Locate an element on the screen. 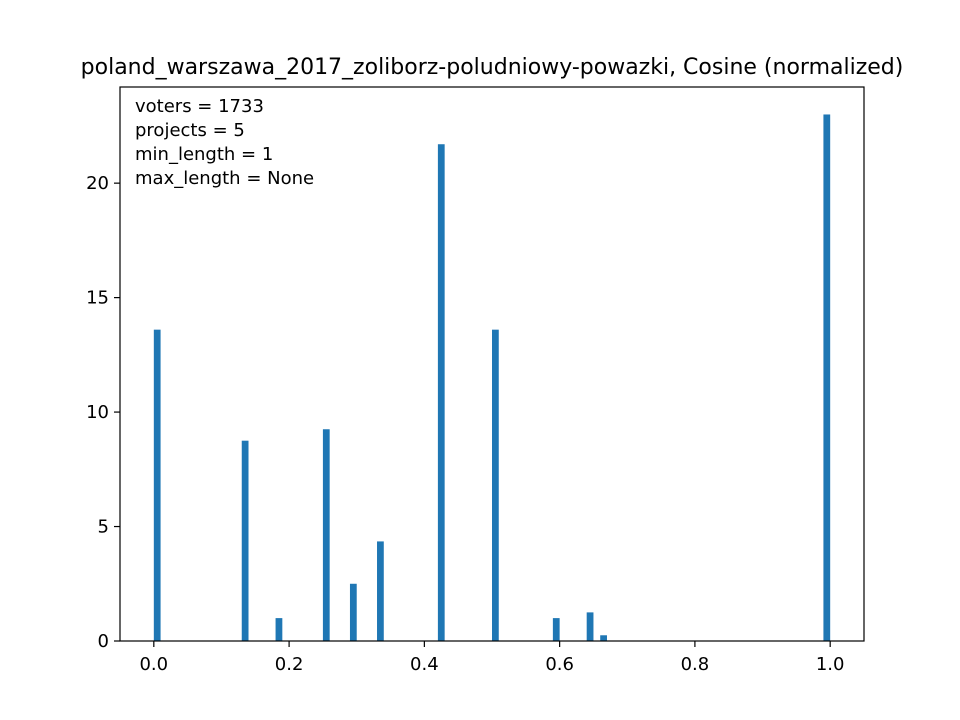  x-tick-label: 0.6 is located at coordinates (559, 664).